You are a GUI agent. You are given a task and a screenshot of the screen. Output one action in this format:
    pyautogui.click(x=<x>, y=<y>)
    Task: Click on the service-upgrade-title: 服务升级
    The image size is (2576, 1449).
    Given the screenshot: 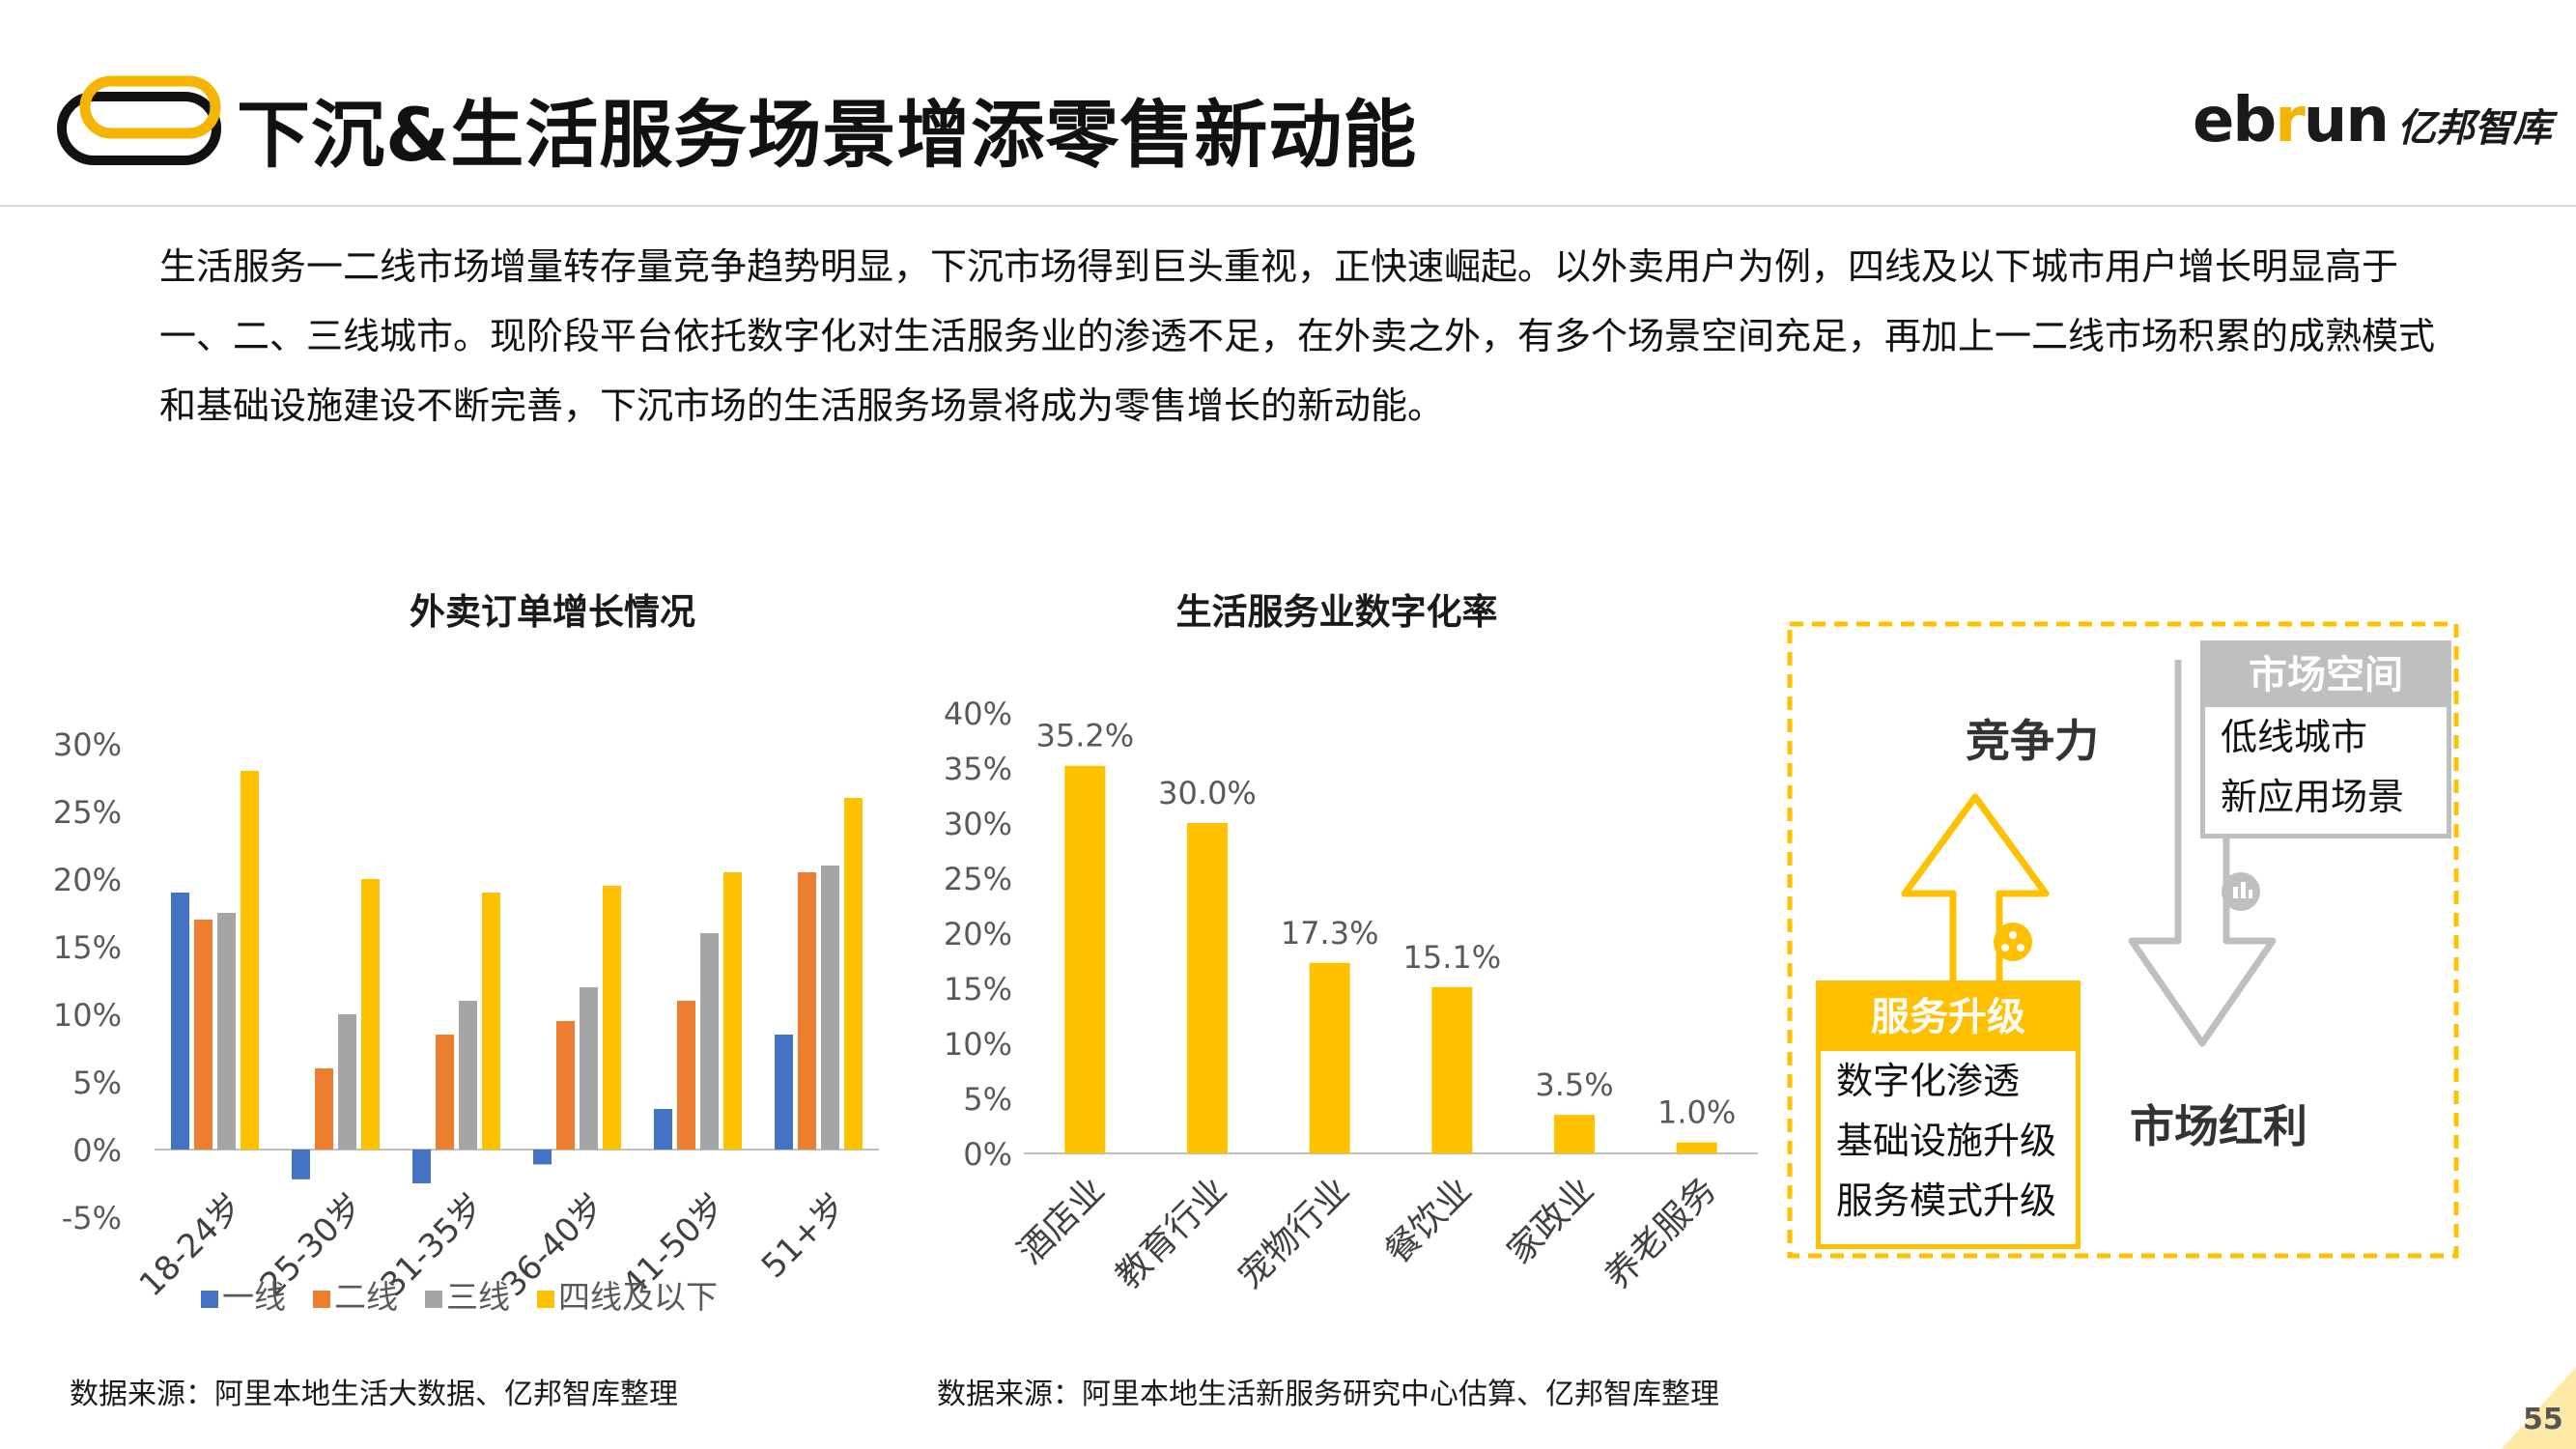 What is the action you would take?
    pyautogui.click(x=1948, y=1018)
    